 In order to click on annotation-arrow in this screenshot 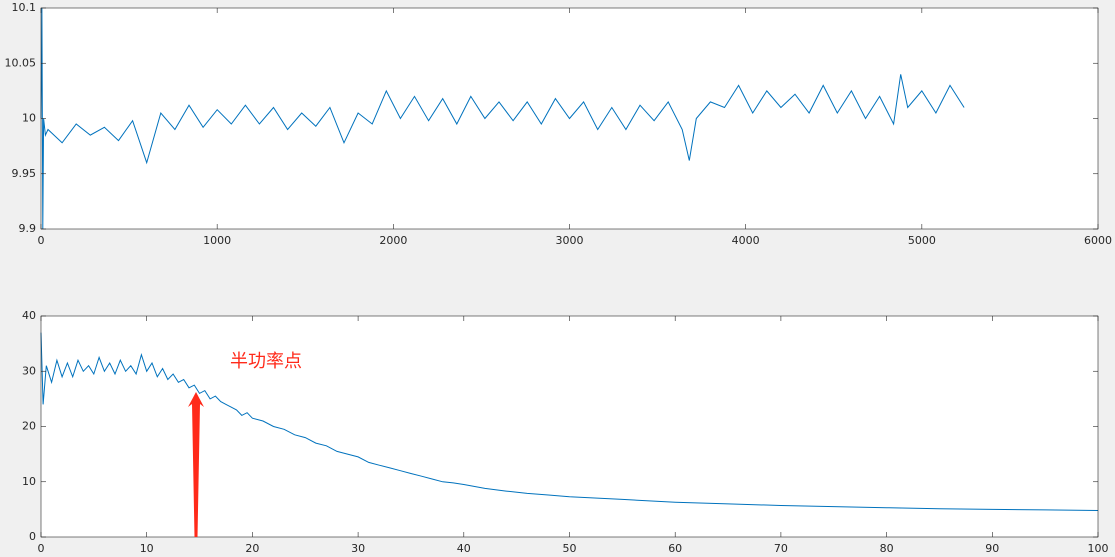, I will do `click(196, 464)`.